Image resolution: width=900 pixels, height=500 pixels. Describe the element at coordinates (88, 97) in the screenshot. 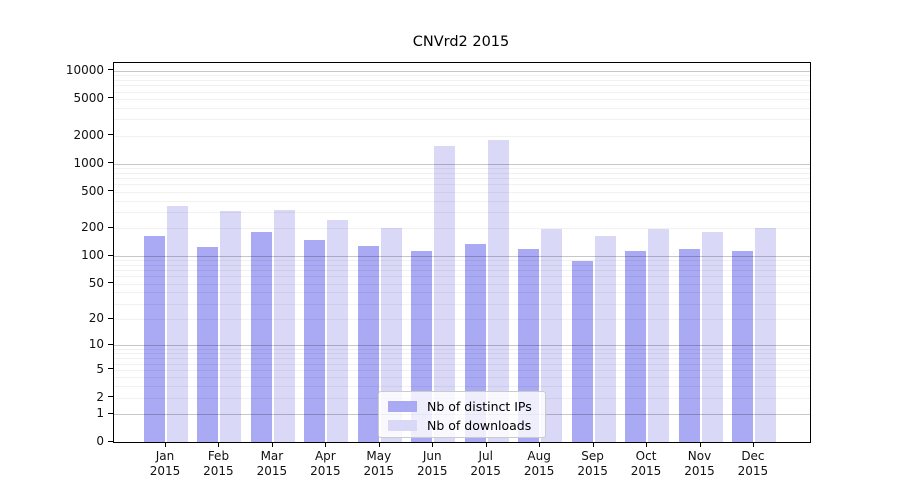

I see `y-tick-label: 5000` at that location.